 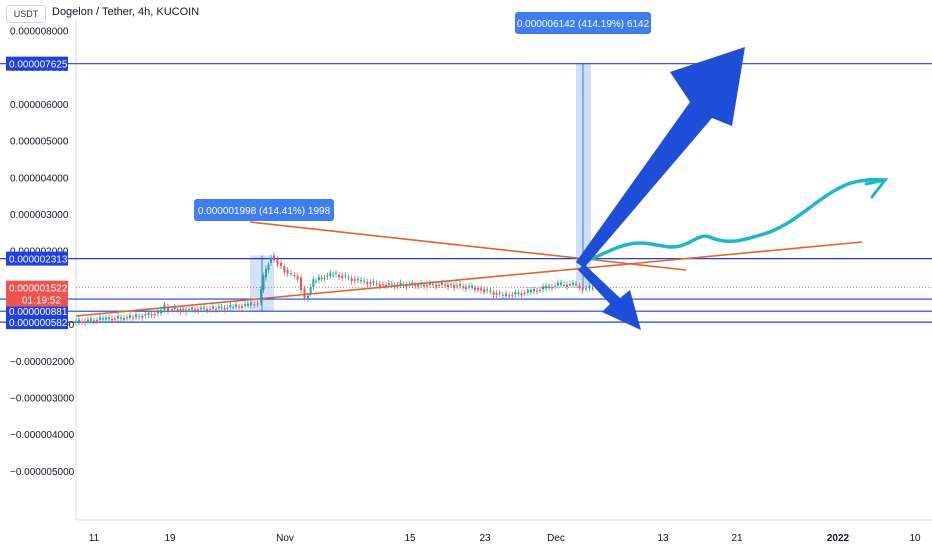 What do you see at coordinates (731, 220) in the screenshot?
I see `projection-curve` at bounding box center [731, 220].